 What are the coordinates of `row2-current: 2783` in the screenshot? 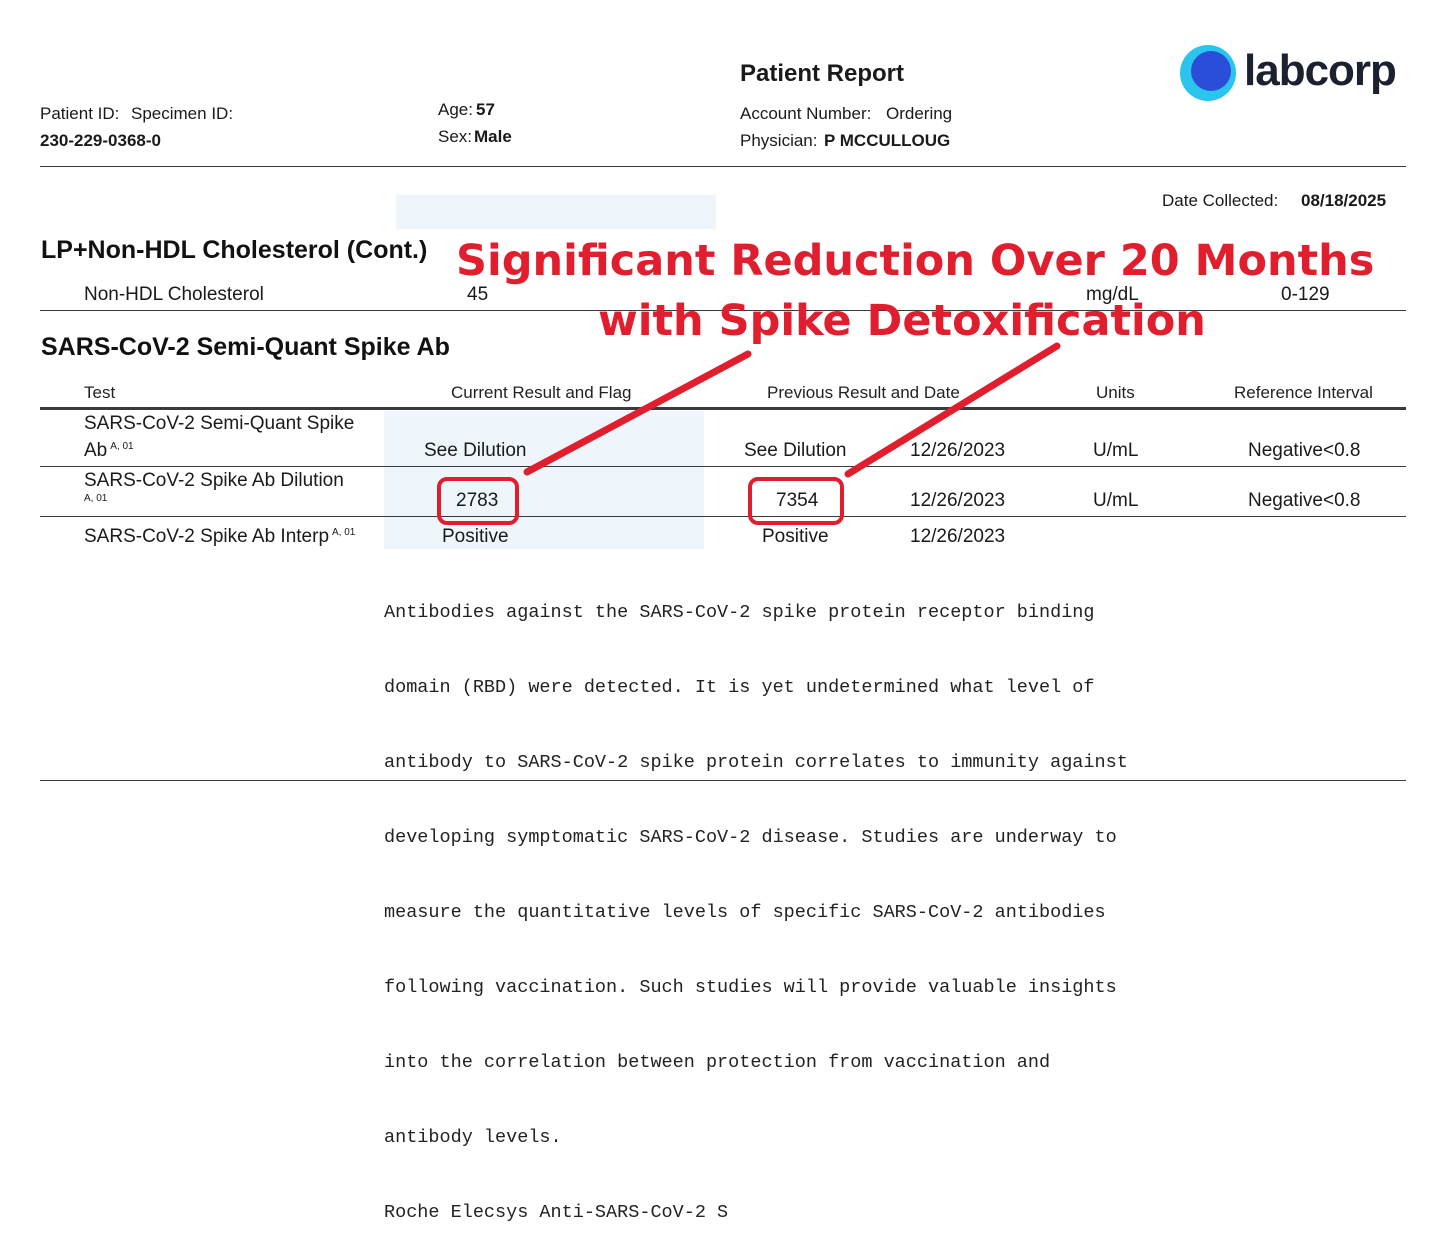 It's located at (477, 500).